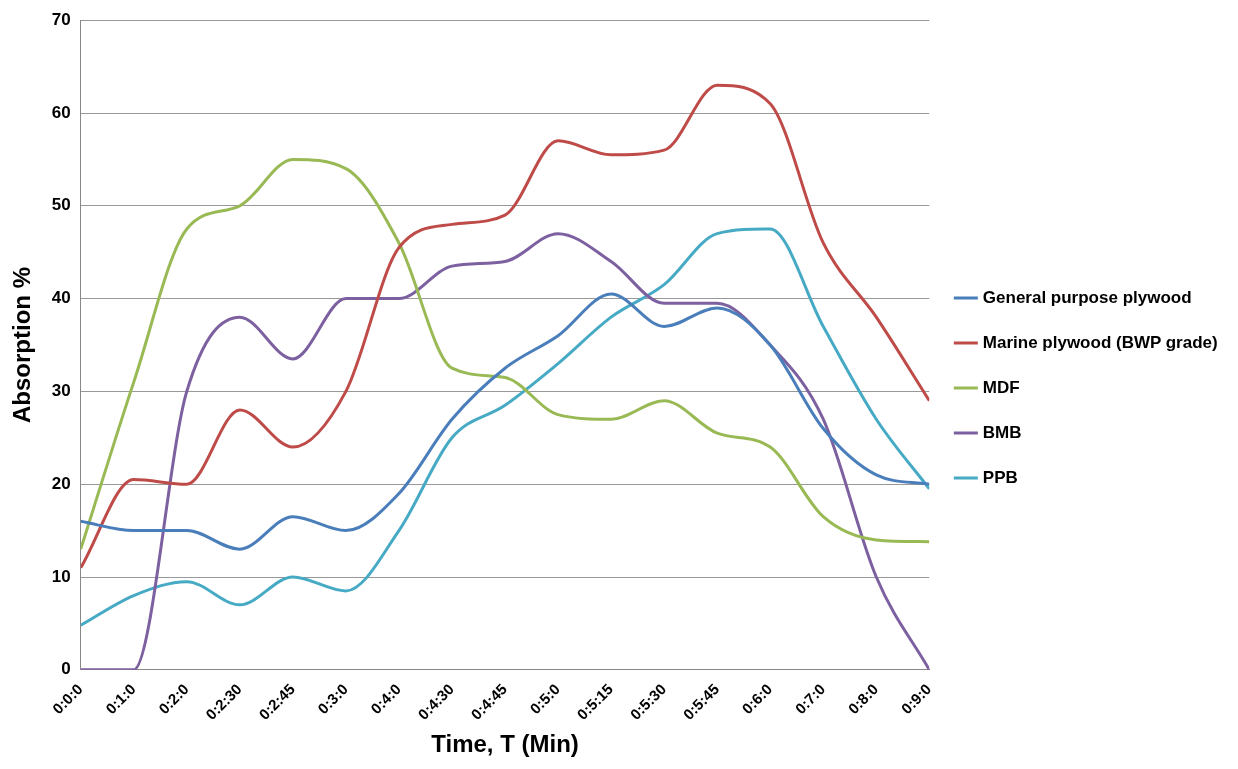 The height and width of the screenshot is (769, 1238). I want to click on legend-label: MDF, so click(1001, 387).